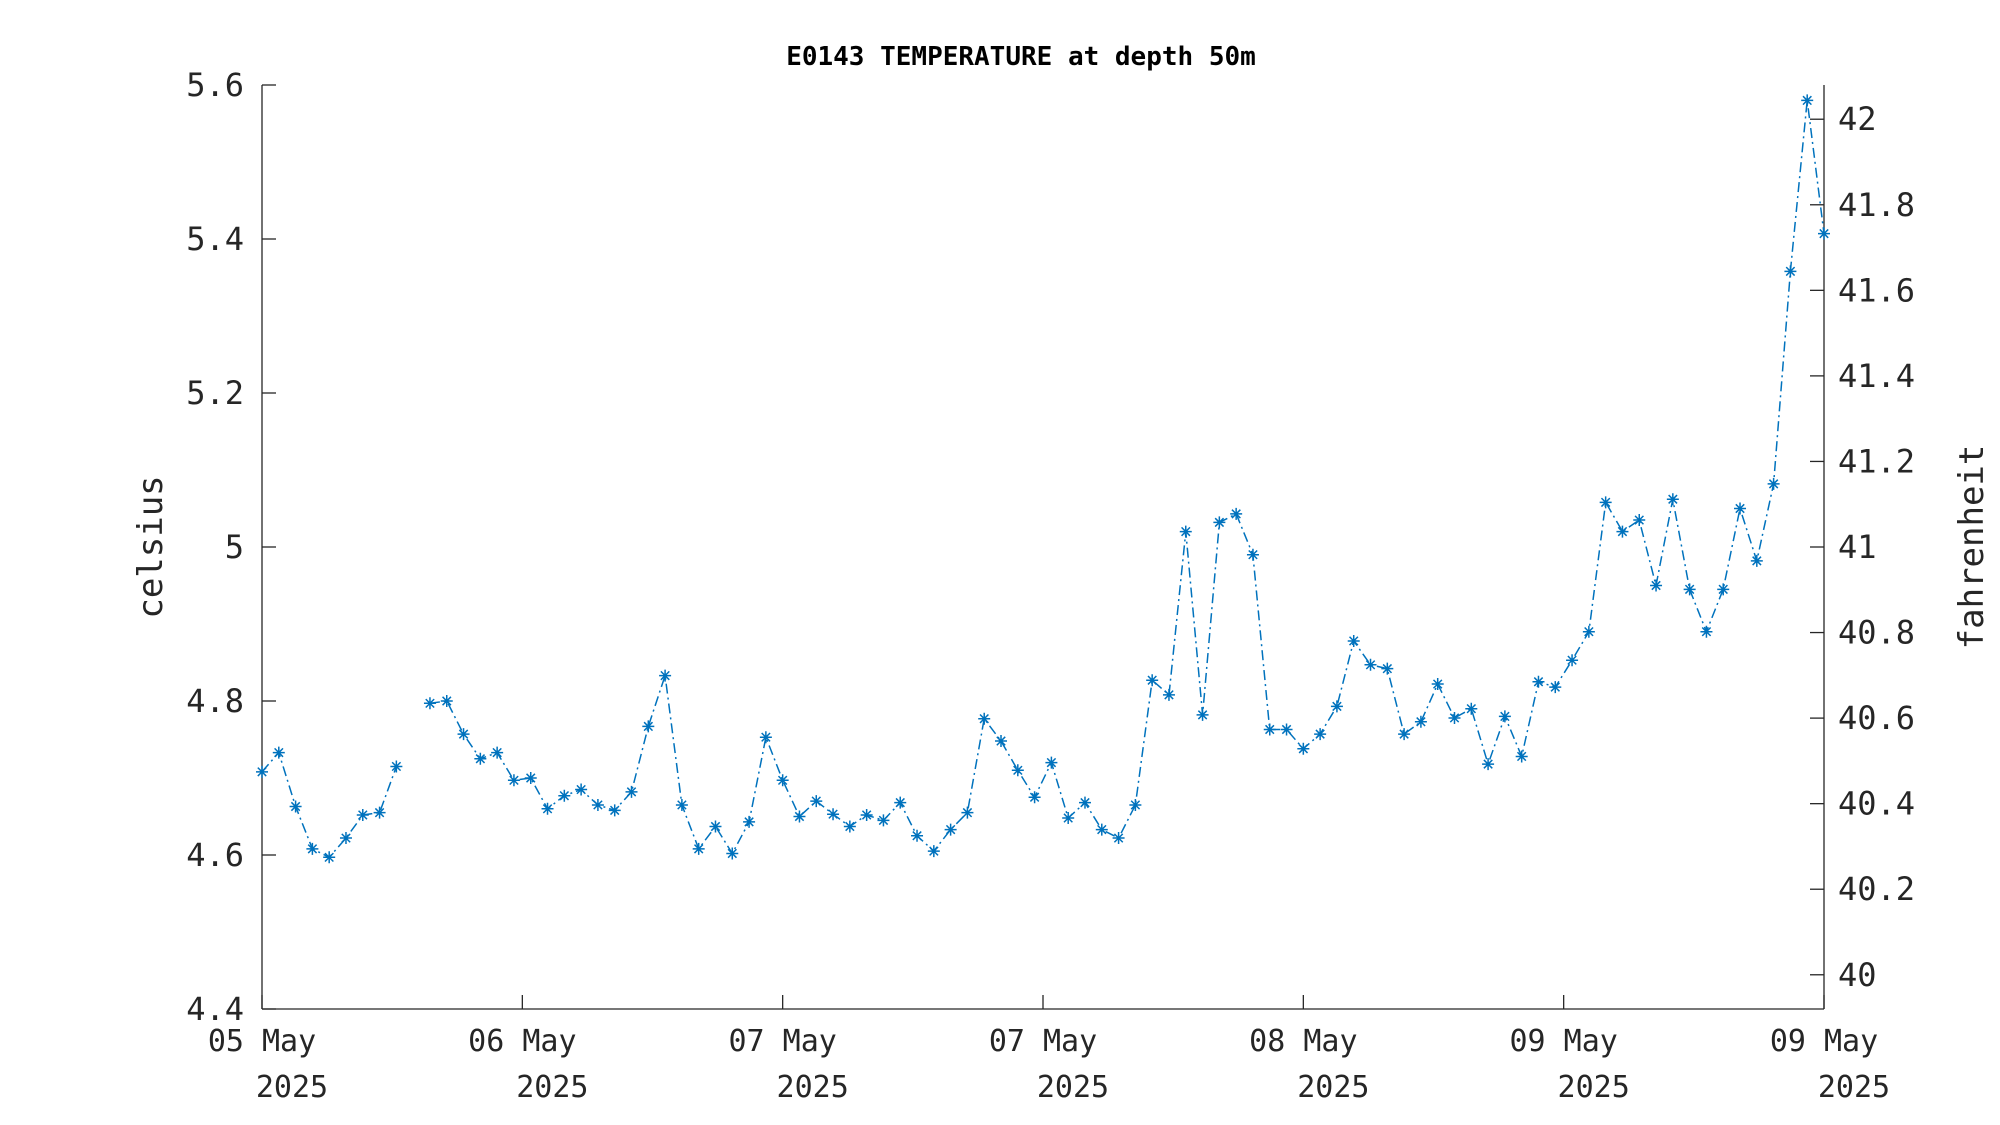 Image resolution: width=2000 pixels, height=1125 pixels. What do you see at coordinates (782, 1041) in the screenshot?
I see `x-tick-label-date: 07 May` at bounding box center [782, 1041].